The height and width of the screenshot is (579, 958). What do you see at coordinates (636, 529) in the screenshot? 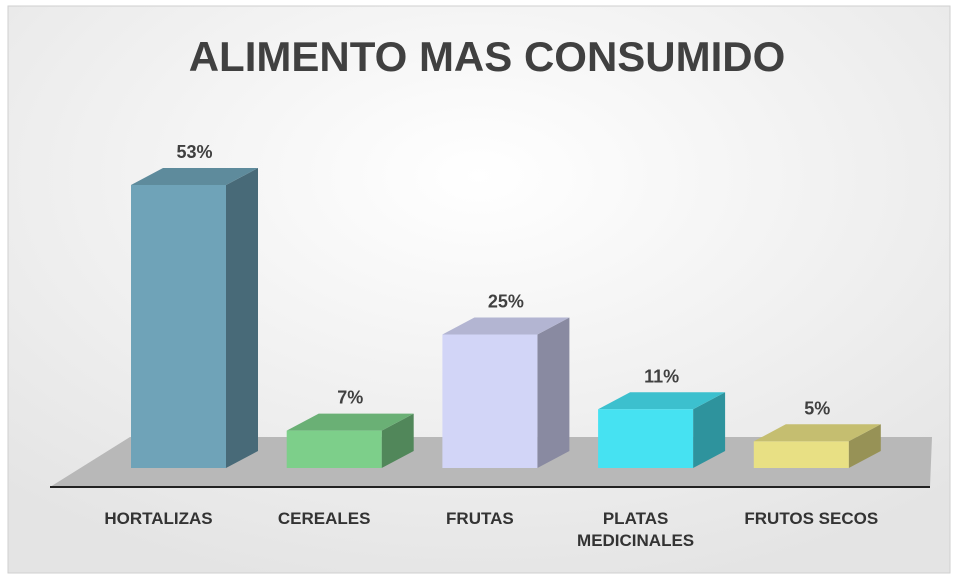
I see `x-tick-label: PLATAS MEDICINALES` at bounding box center [636, 529].